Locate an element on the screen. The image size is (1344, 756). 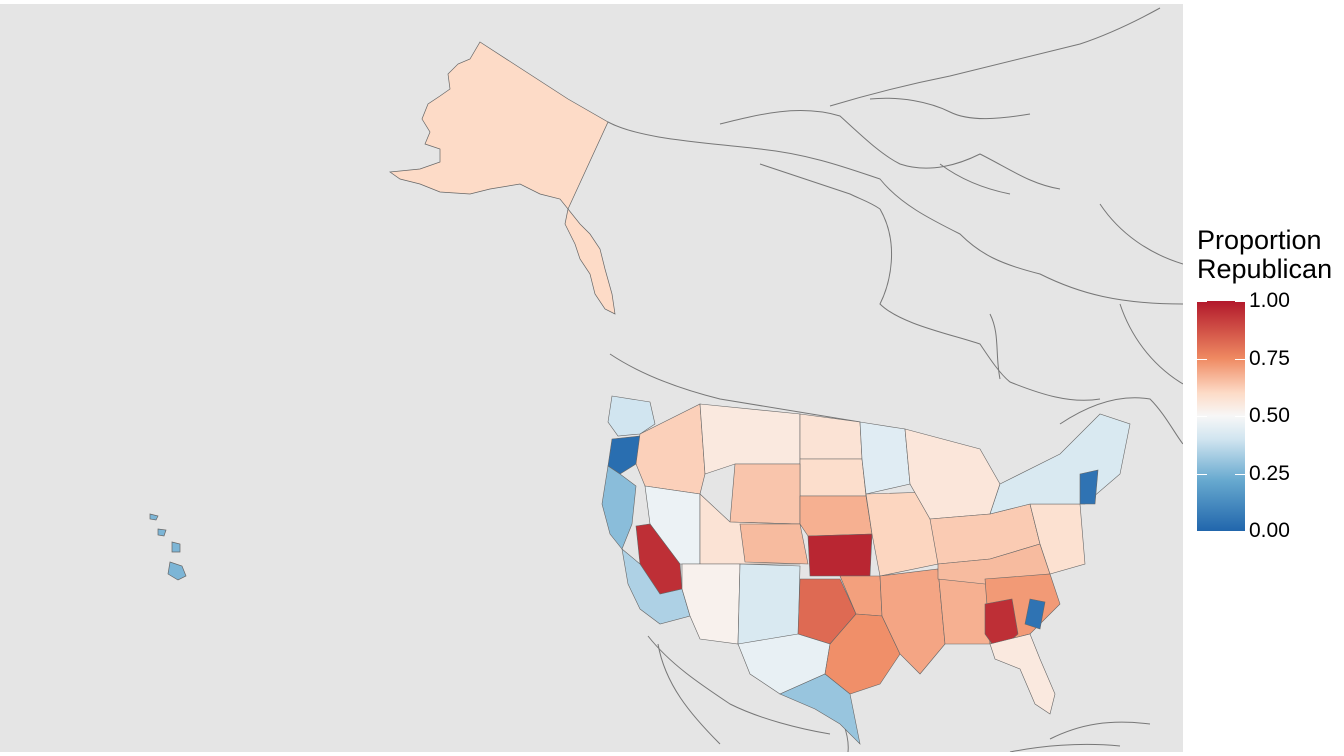
region-minnesota is located at coordinates (885, 458).